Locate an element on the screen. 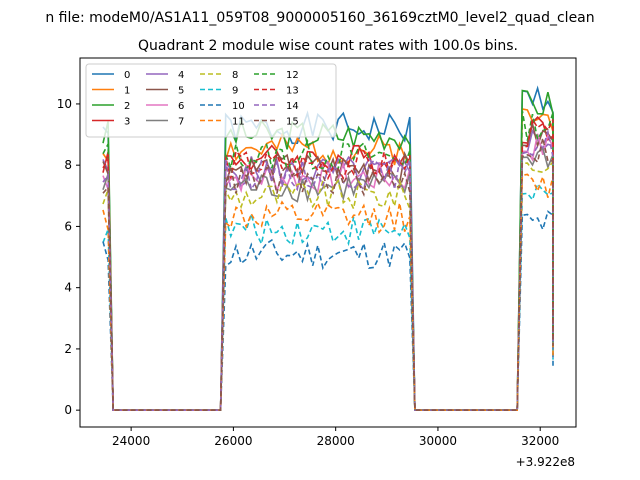 Image resolution: width=640 pixels, height=480 pixels. legend-label-11: 11 is located at coordinates (238, 122).